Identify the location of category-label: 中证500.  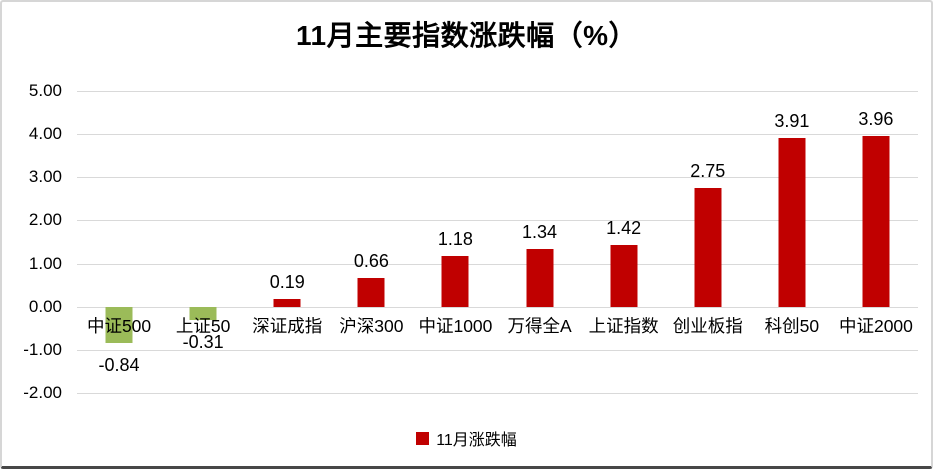
(119, 325).